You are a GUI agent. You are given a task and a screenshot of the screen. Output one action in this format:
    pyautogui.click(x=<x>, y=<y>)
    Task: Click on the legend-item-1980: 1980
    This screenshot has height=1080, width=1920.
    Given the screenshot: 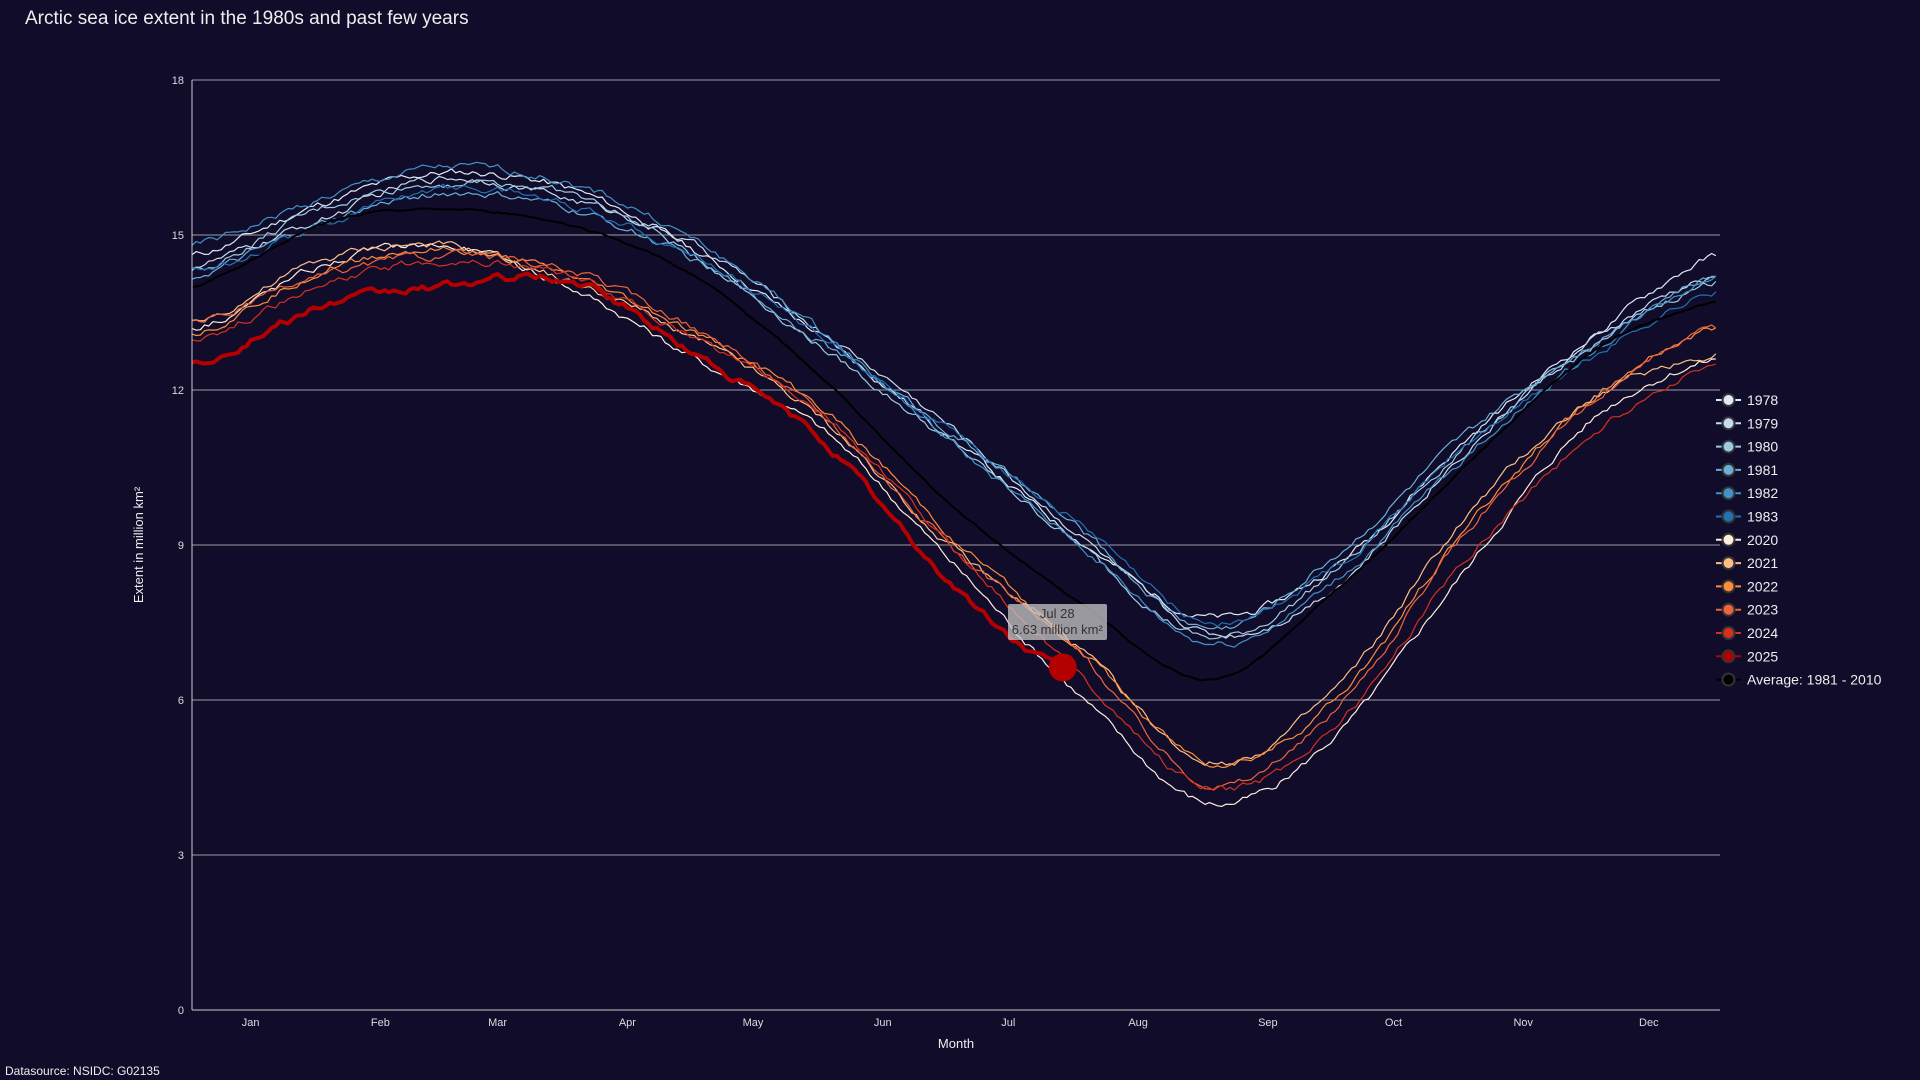 What is the action you would take?
    pyautogui.click(x=1747, y=447)
    